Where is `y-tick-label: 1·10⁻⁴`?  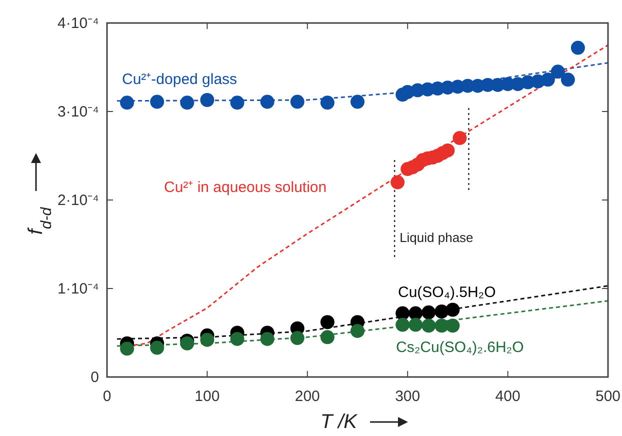 y-tick-label: 1·10⁻⁴ is located at coordinates (78, 289).